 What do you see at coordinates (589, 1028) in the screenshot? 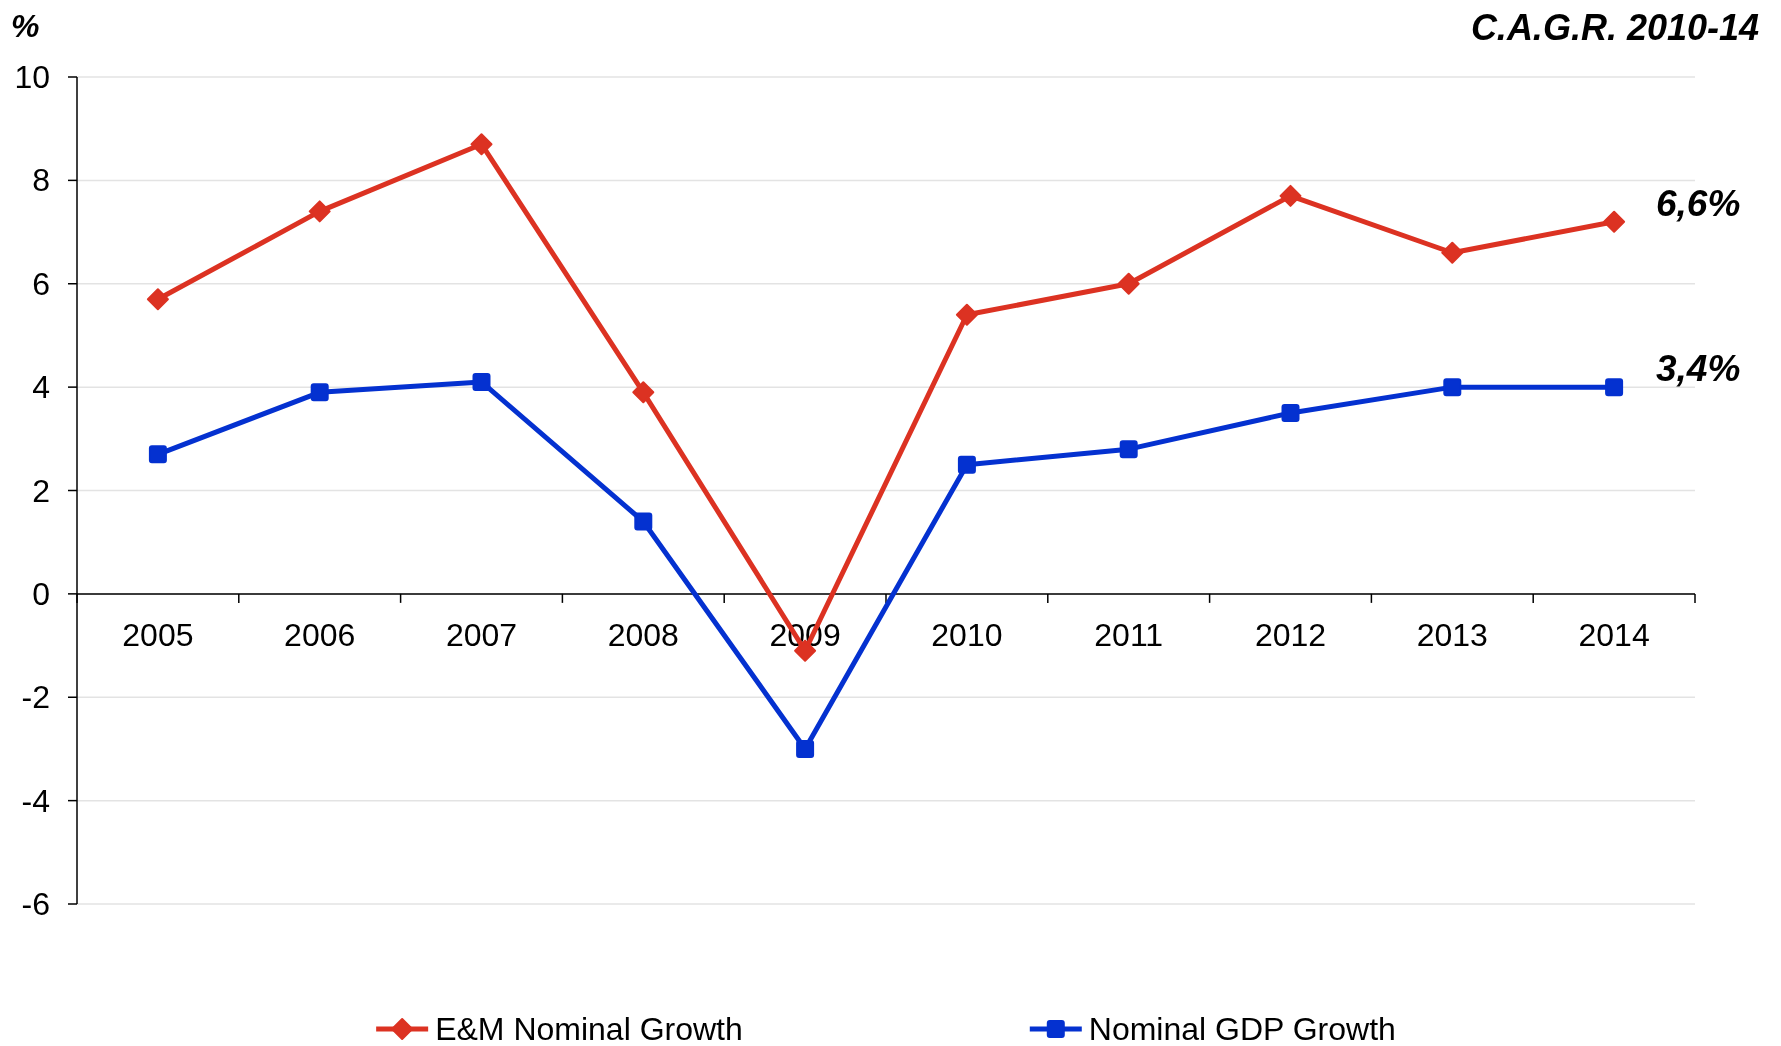
I see `legend-label: E&M Nominal Growth` at bounding box center [589, 1028].